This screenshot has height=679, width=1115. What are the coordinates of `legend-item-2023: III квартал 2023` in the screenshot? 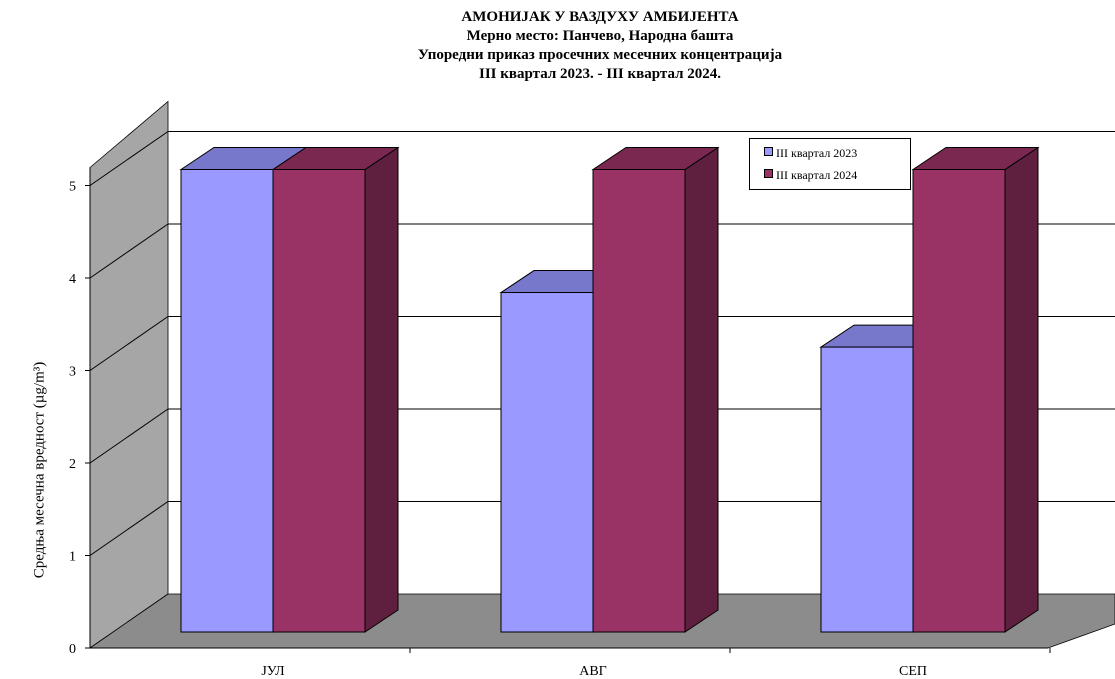 It's located at (810, 153).